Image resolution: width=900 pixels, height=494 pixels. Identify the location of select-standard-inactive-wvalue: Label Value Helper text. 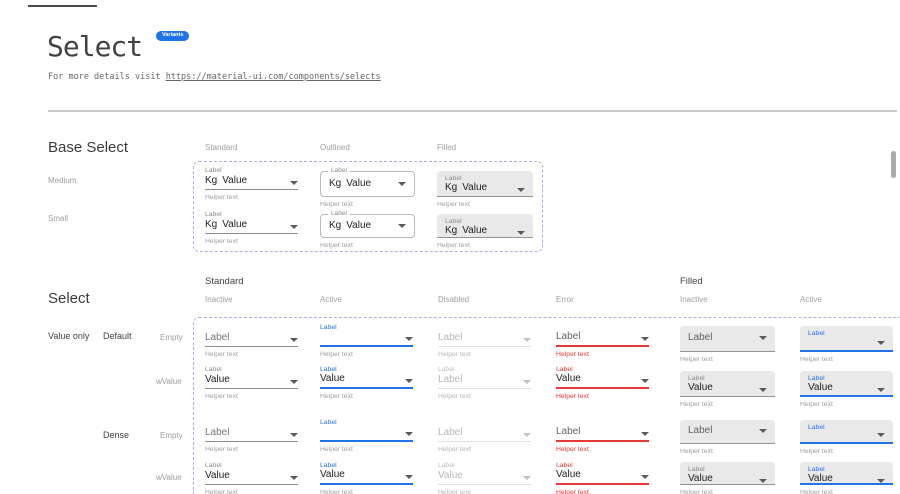
(251, 382).